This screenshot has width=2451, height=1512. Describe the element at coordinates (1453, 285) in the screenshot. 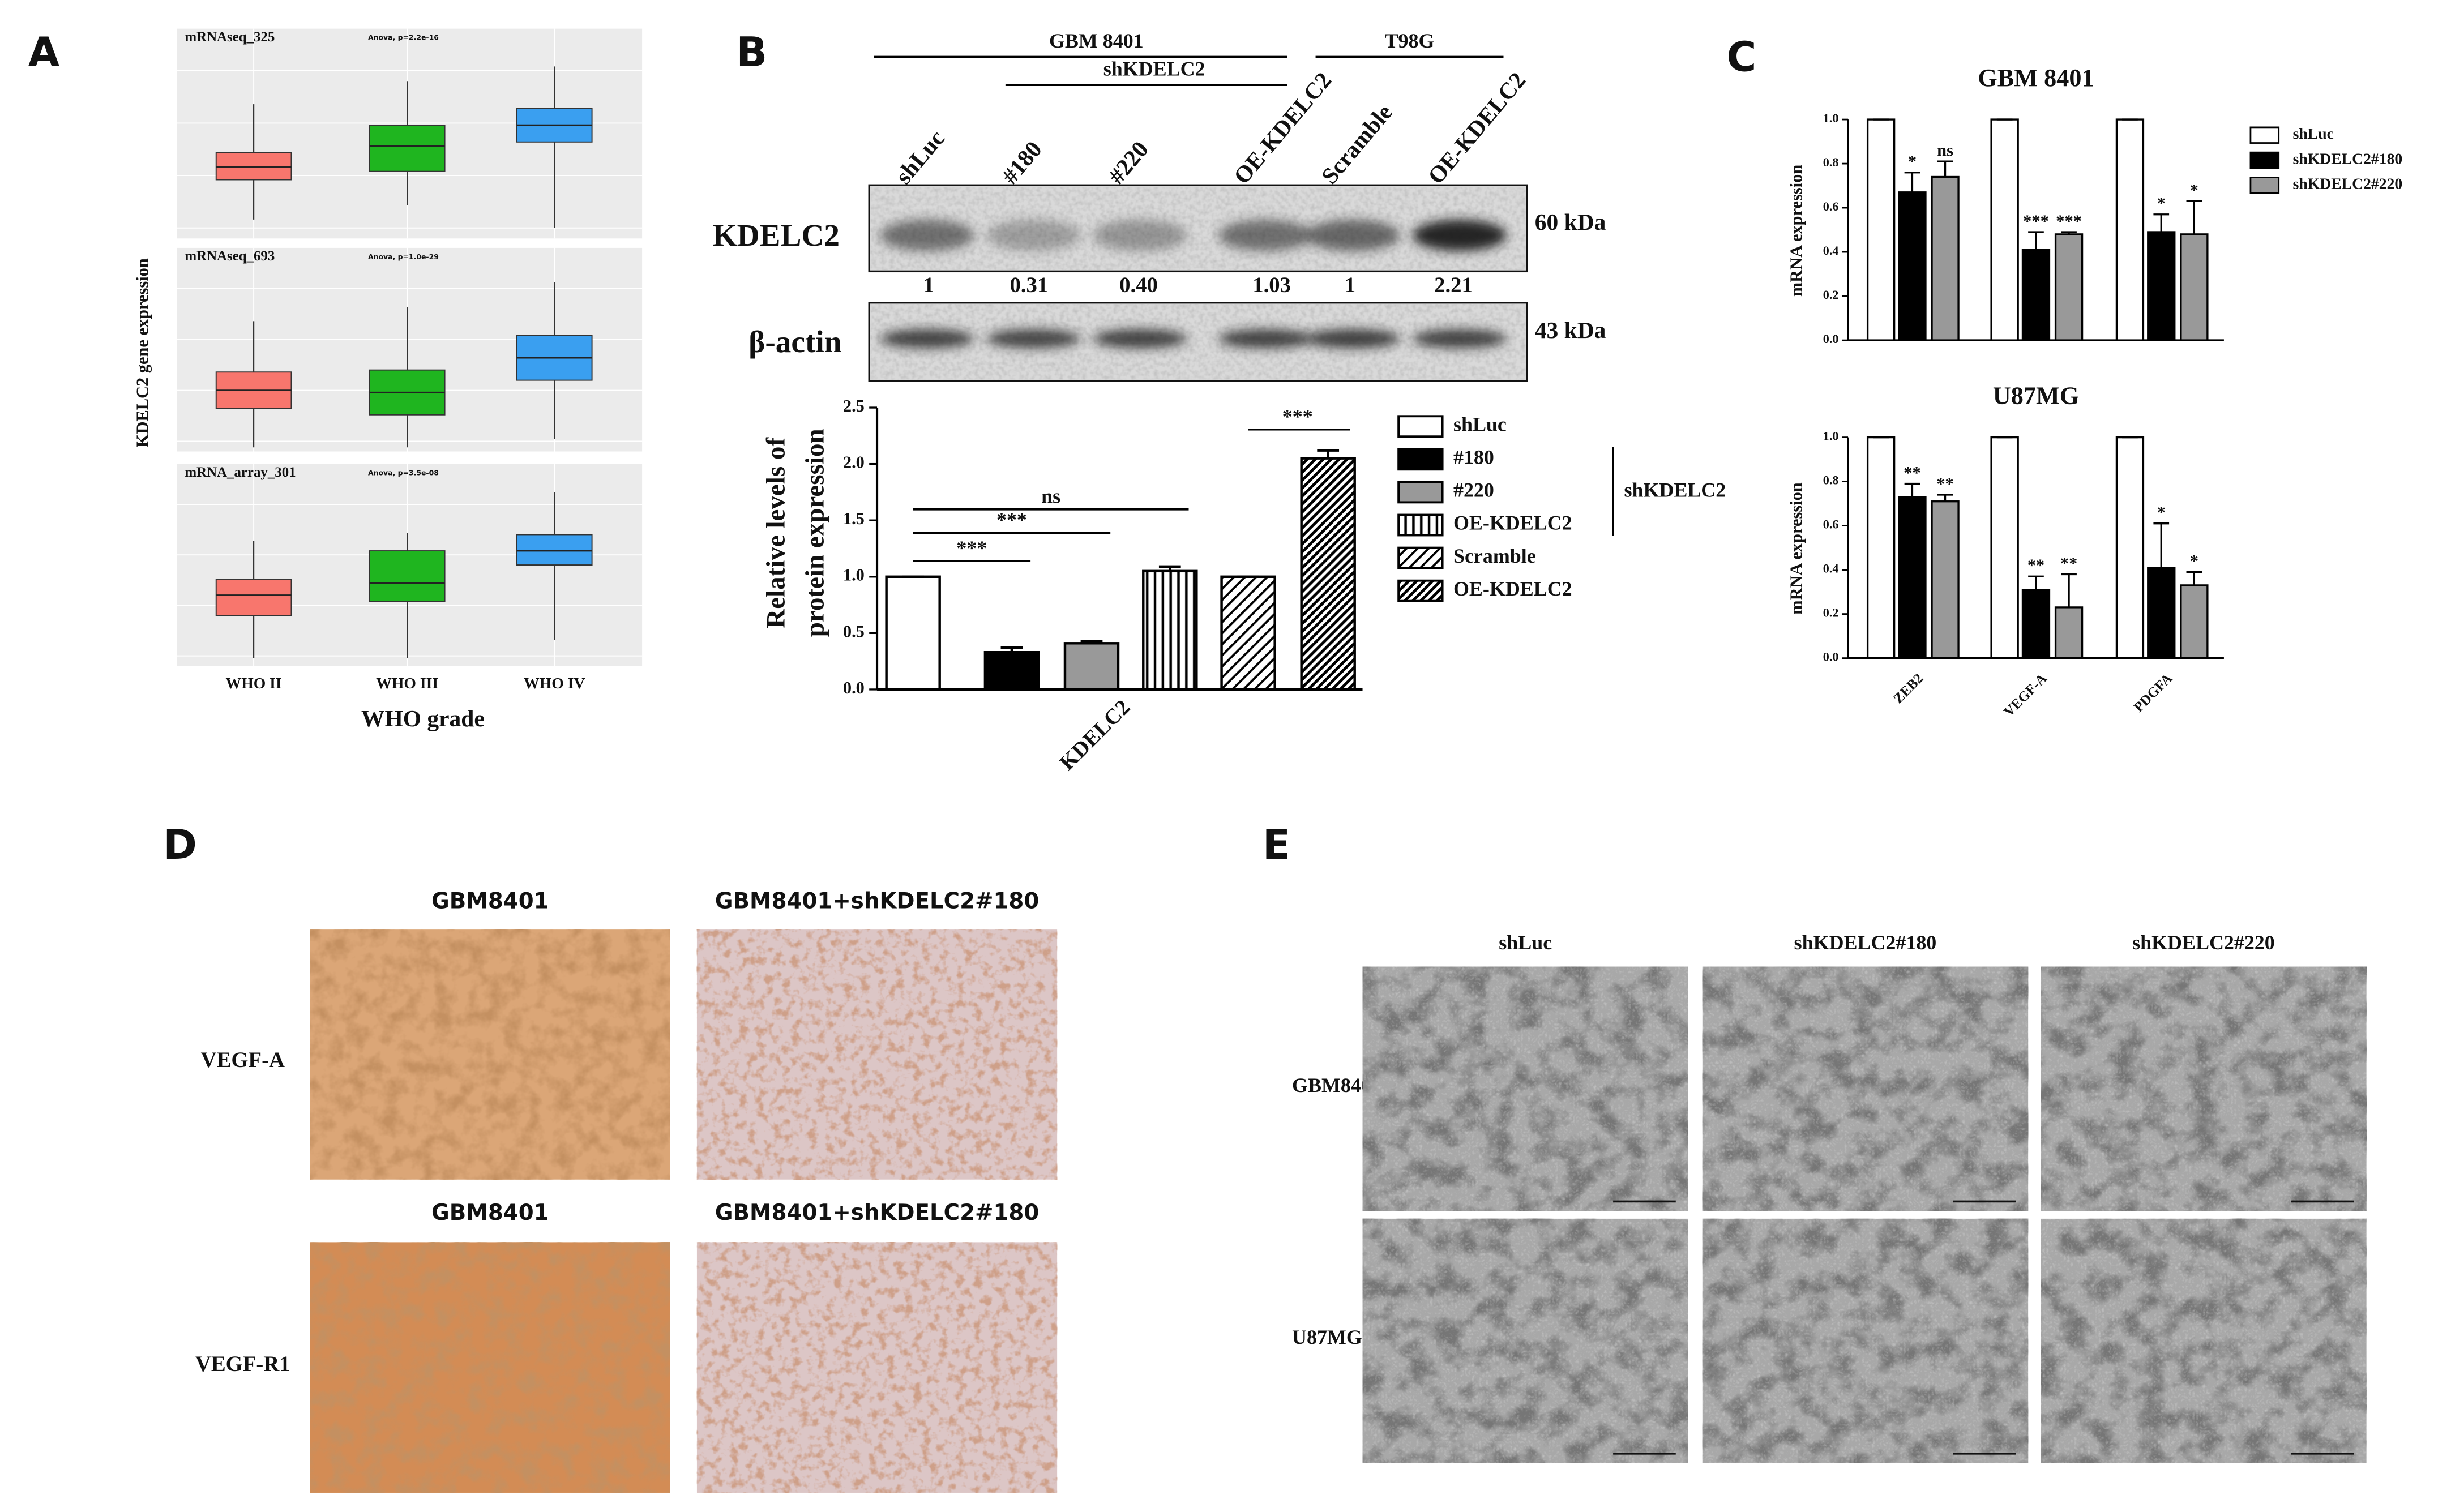

I see `band-quantification: 2.21` at that location.